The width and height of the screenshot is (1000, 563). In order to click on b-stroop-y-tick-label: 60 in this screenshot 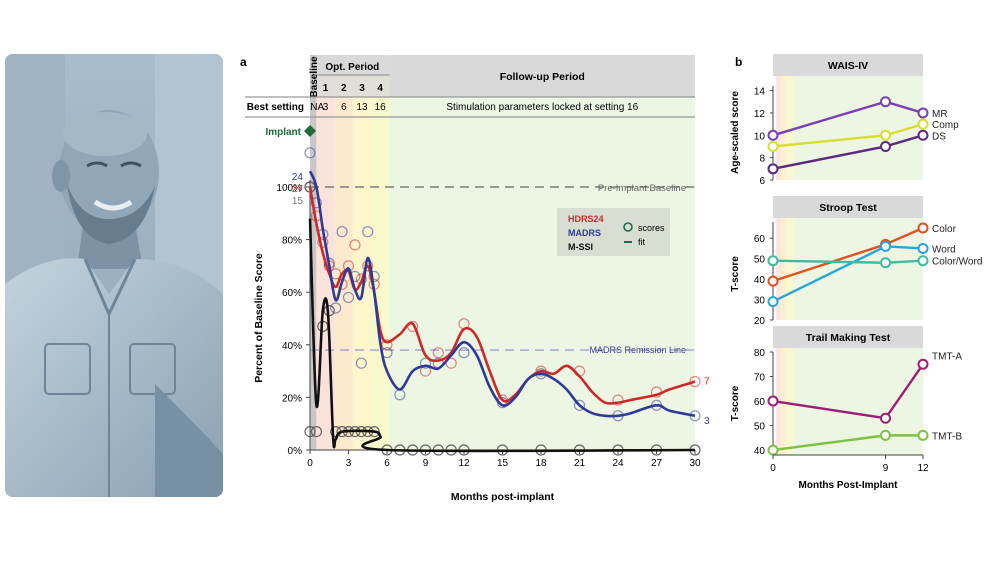, I will do `click(760, 239)`.